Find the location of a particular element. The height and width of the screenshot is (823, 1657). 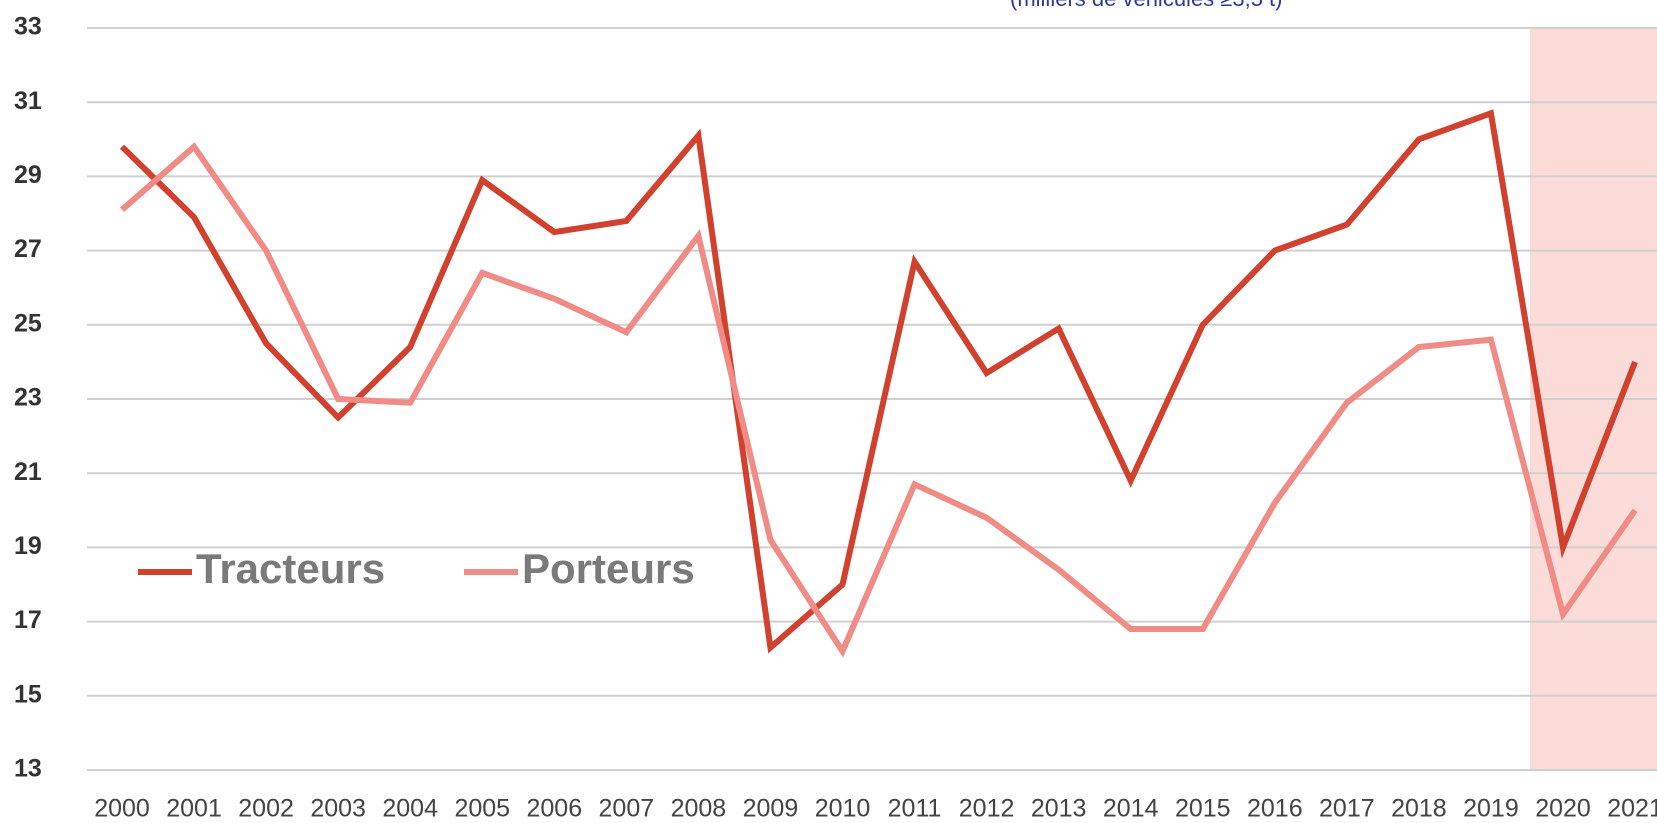

y-tick-label: 33 is located at coordinates (28, 27).